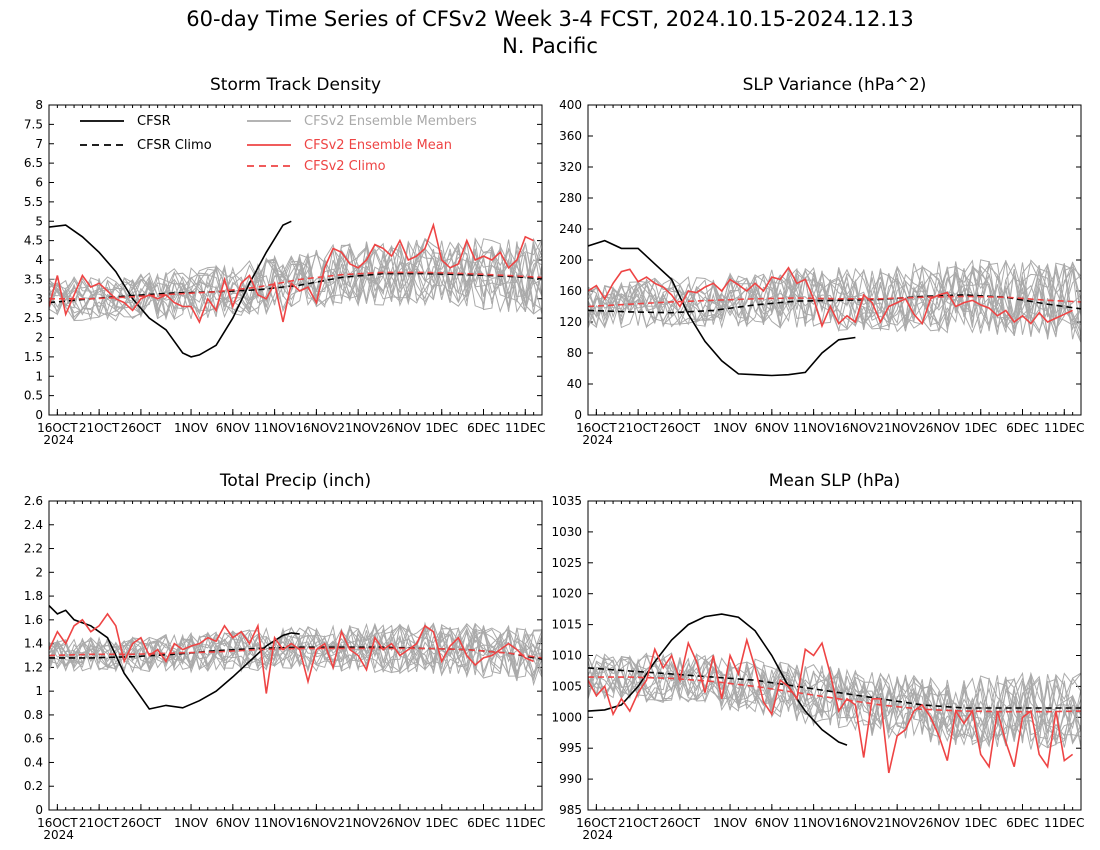  I want to click on y-tick-label: 2.6, so click(33, 501).